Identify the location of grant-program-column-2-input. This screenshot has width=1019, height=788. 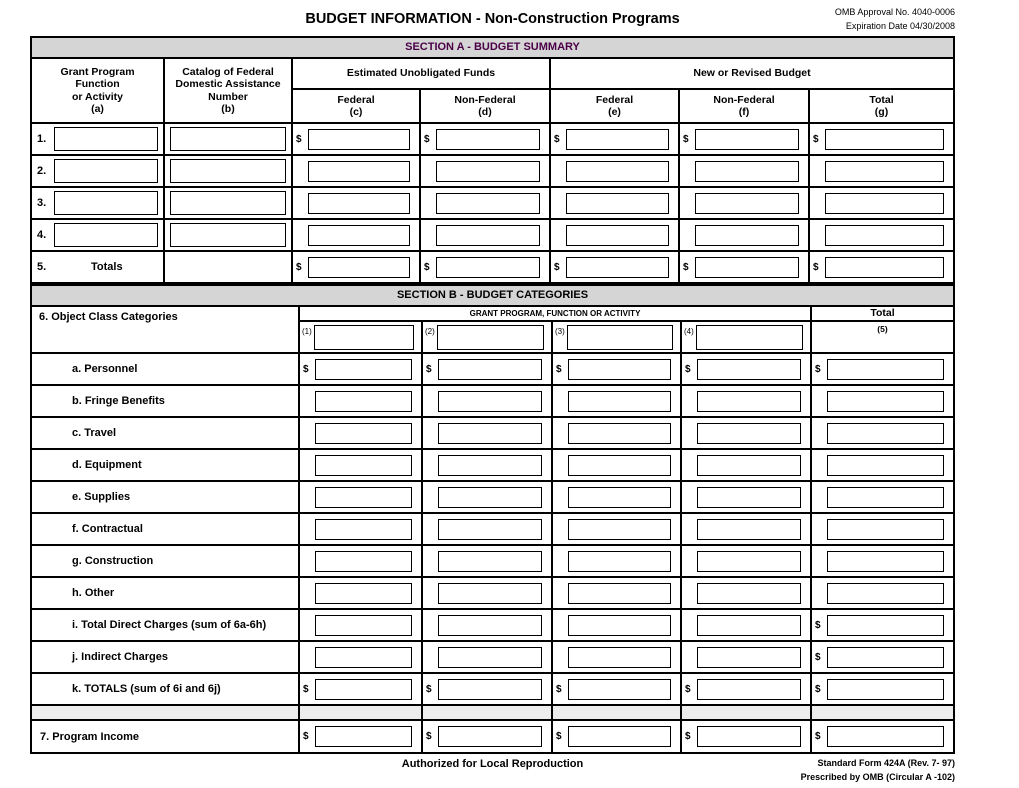
(490, 337).